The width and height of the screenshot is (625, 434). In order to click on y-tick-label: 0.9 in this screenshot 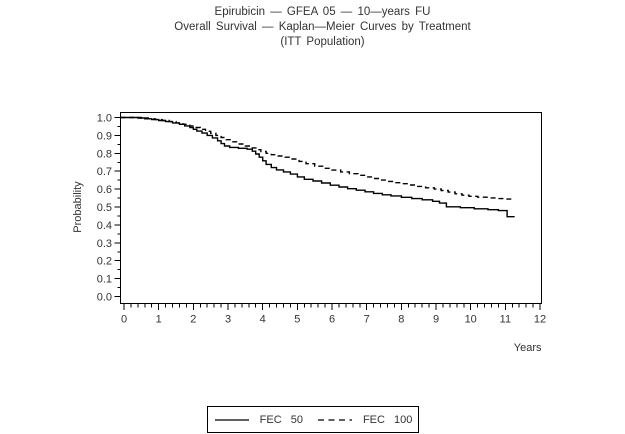, I will do `click(104, 136)`.